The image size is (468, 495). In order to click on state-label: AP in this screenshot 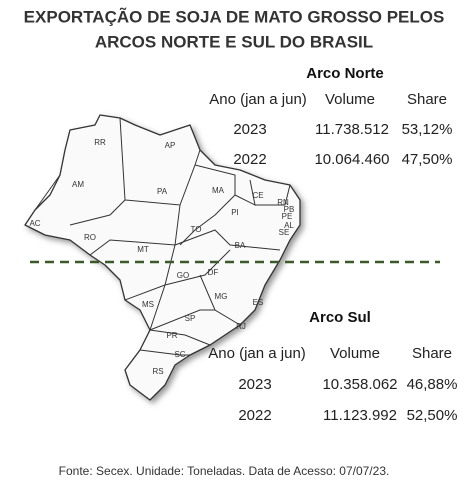, I will do `click(170, 145)`.